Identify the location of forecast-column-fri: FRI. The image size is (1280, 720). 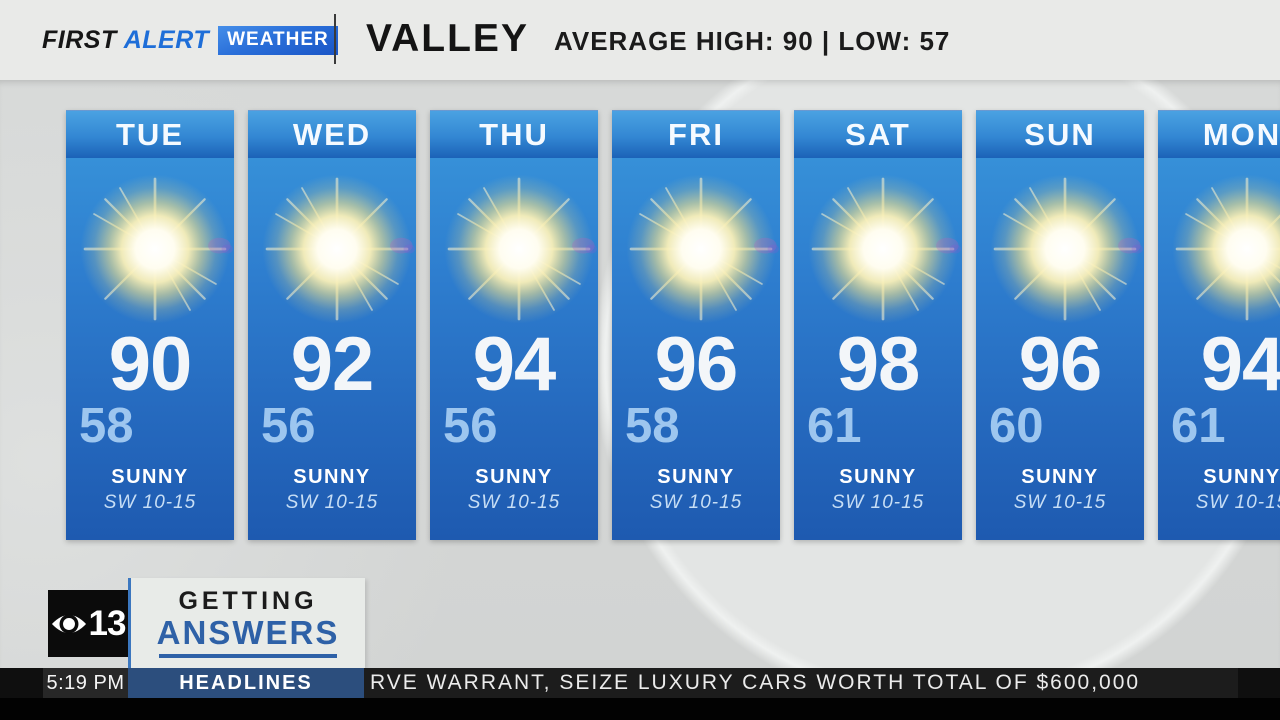
(696, 325).